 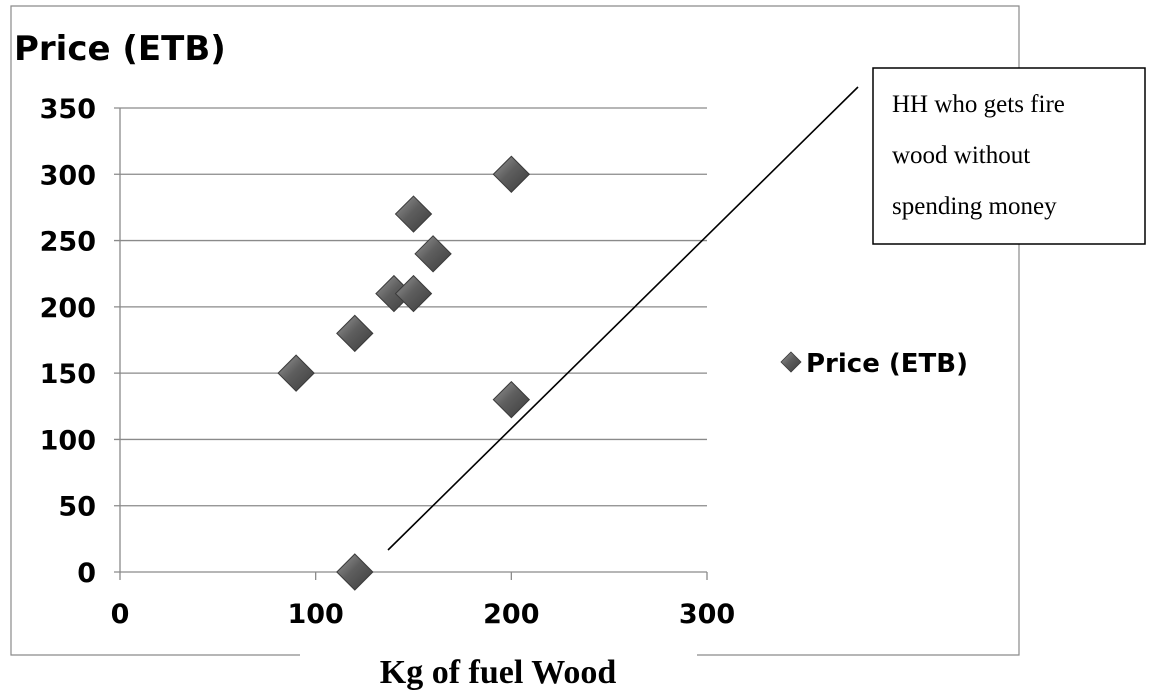 I want to click on y-tick-label: 250, so click(x=68, y=242).